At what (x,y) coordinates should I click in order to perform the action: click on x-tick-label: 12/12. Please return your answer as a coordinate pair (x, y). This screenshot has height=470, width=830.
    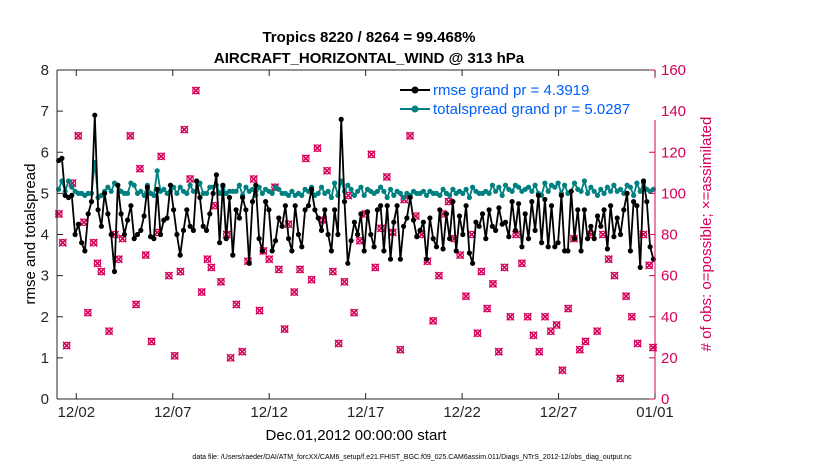
    Looking at the image, I should click on (269, 412).